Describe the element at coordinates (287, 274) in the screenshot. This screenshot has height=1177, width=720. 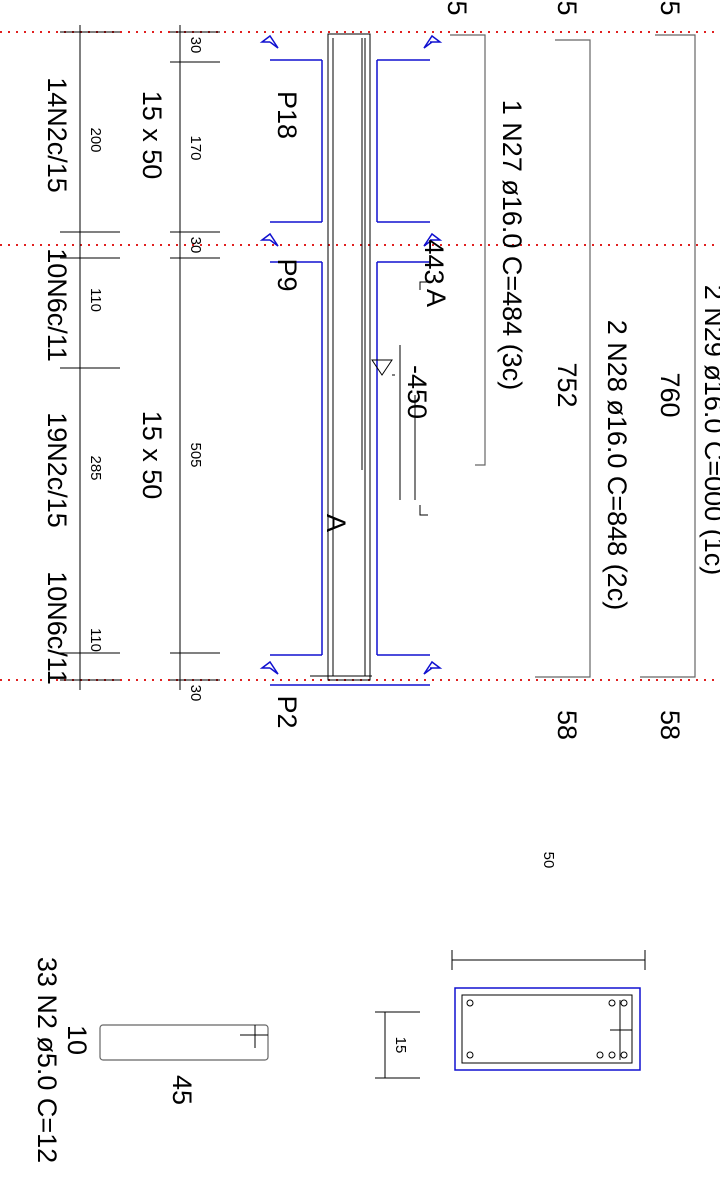
I see `support-label: P9` at that location.